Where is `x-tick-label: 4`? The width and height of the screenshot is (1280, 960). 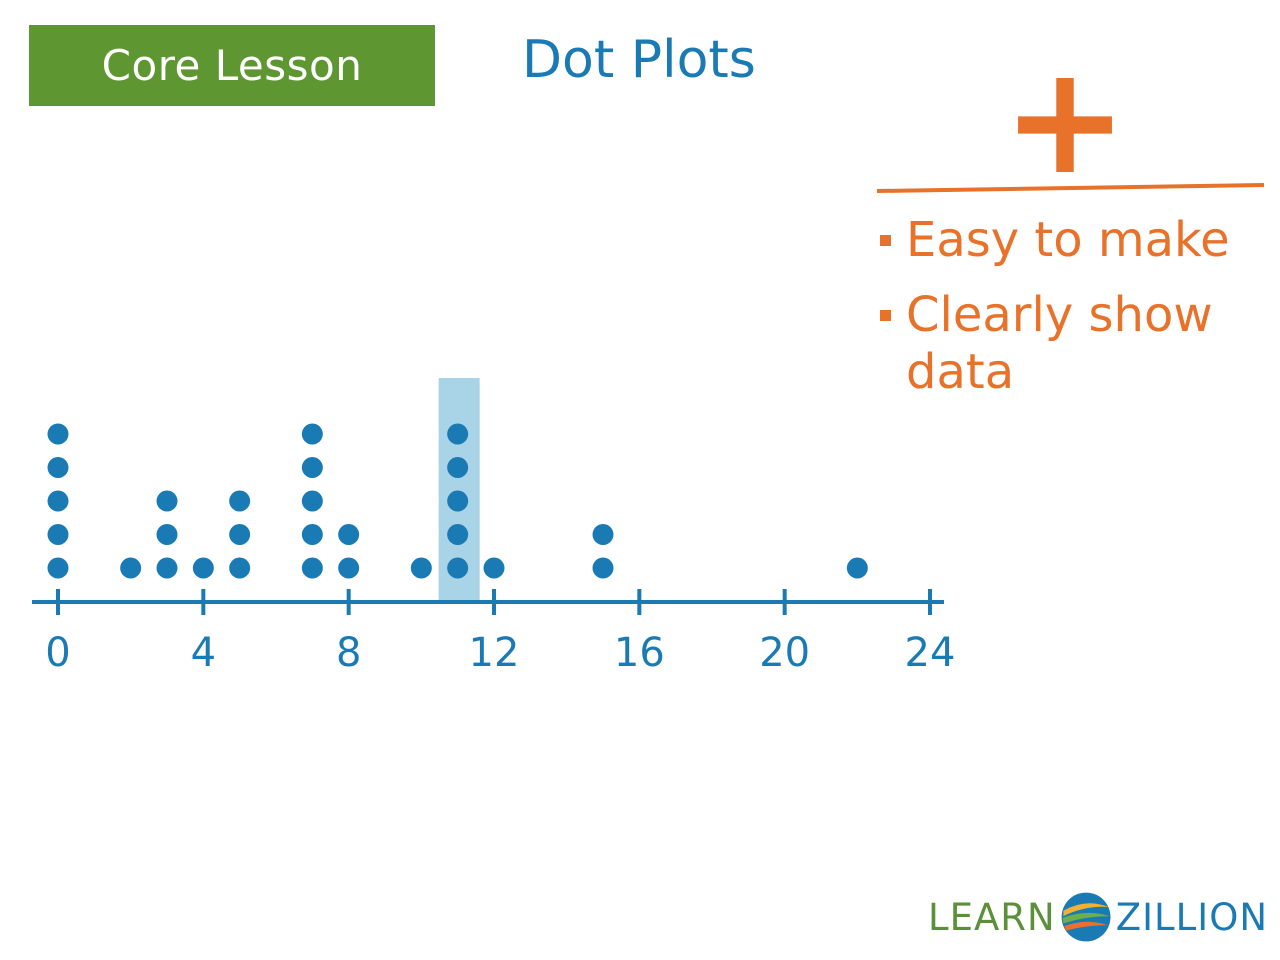
x-tick-label: 4 is located at coordinates (203, 653).